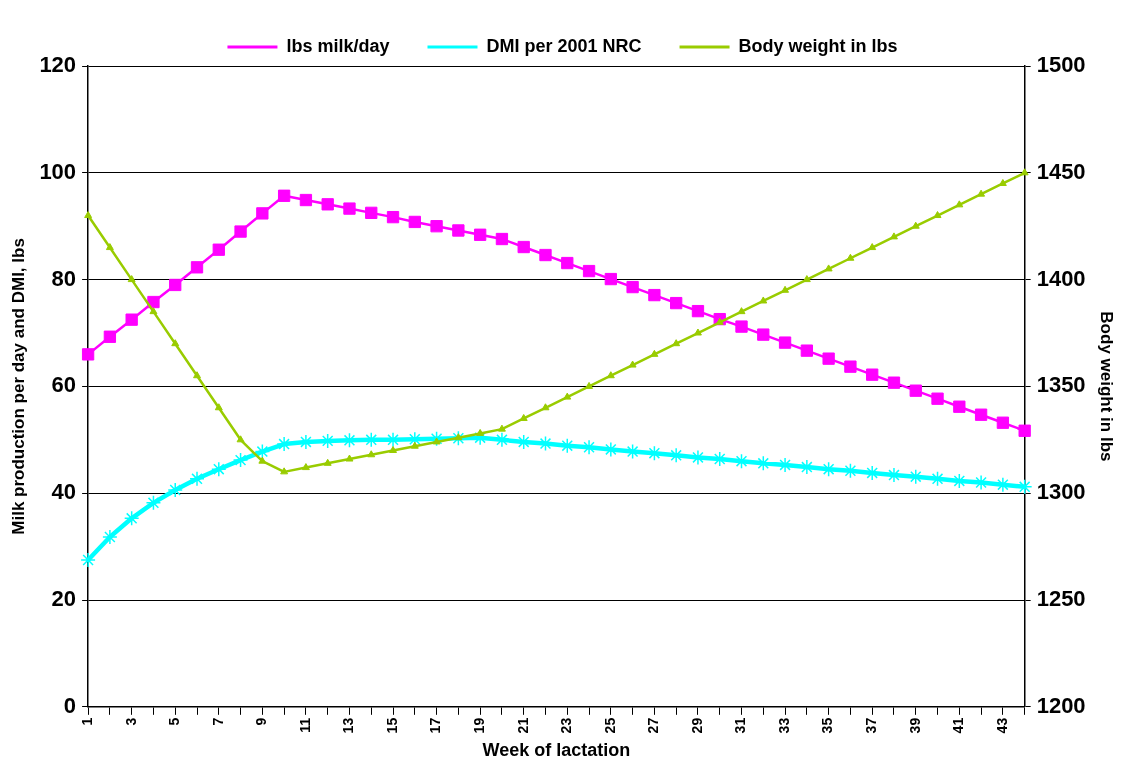  Describe the element at coordinates (479, 725) in the screenshot. I see `x-tick-label: 19` at that location.